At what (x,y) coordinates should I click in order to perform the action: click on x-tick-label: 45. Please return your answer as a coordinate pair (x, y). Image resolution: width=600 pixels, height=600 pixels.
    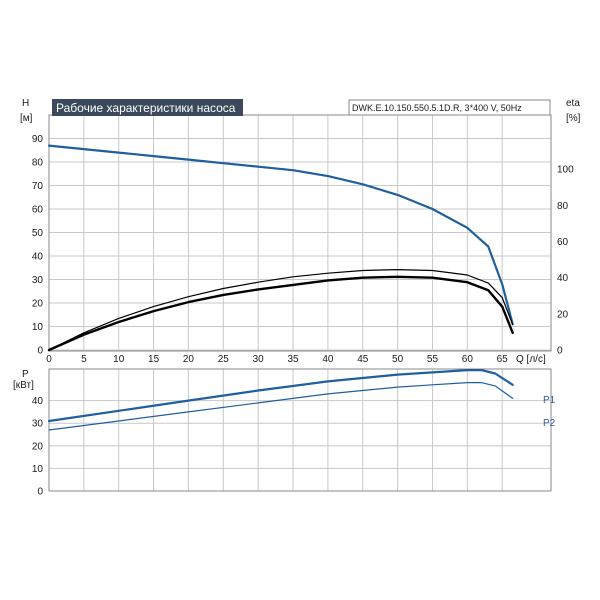
    Looking at the image, I should click on (363, 359).